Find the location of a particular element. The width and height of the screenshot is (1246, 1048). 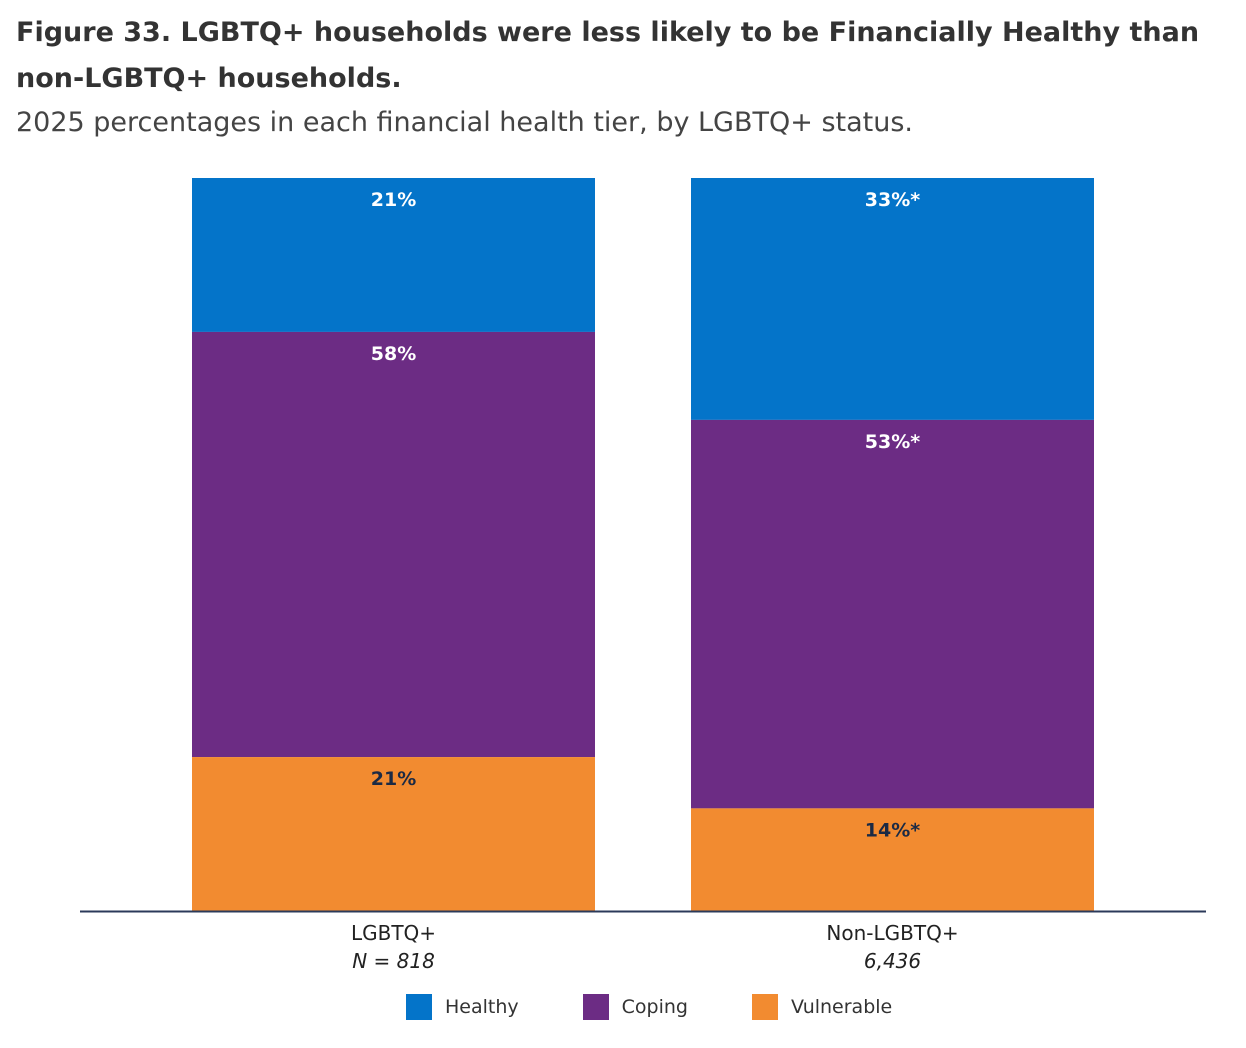

legend-item-coping: Coping is located at coordinates (635, 1007).